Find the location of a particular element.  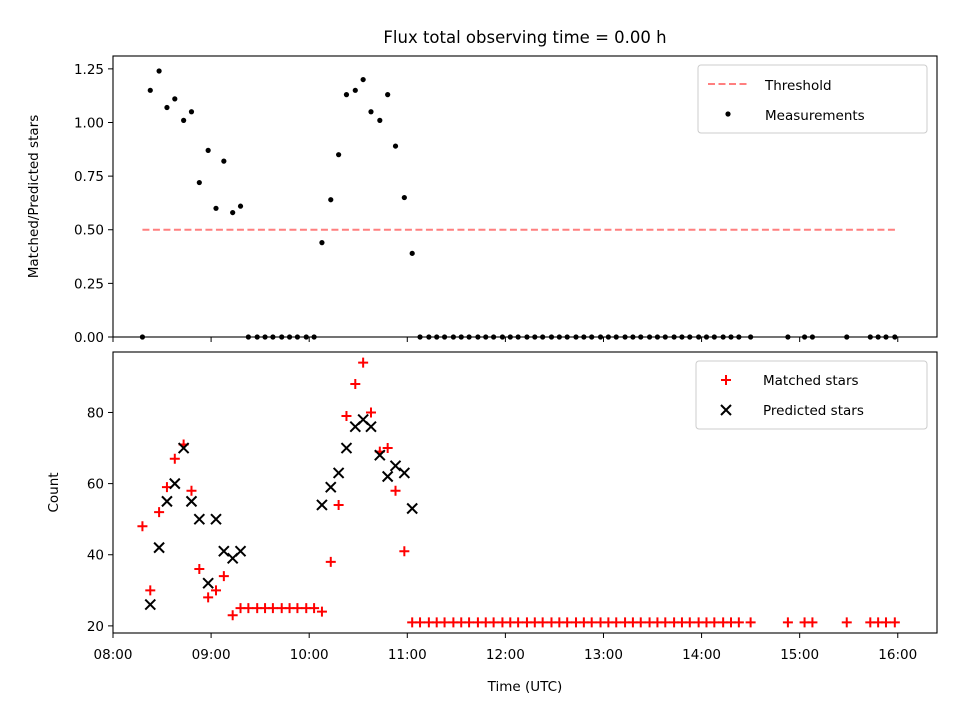

legend-label: Predicted stars is located at coordinates (813, 411).